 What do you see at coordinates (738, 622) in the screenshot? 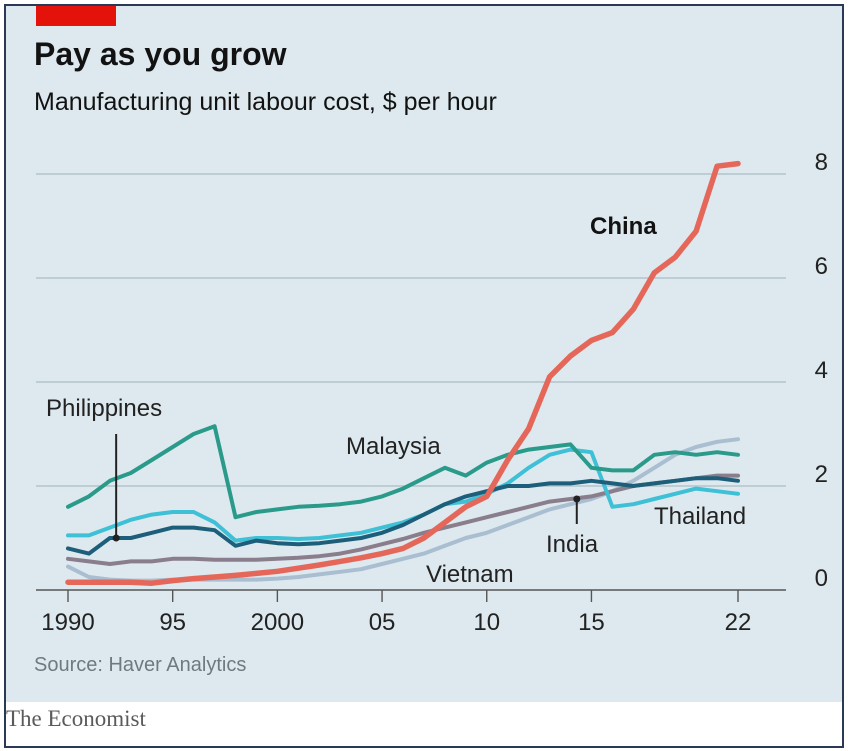
I see `x-tick-label: 22` at bounding box center [738, 622].